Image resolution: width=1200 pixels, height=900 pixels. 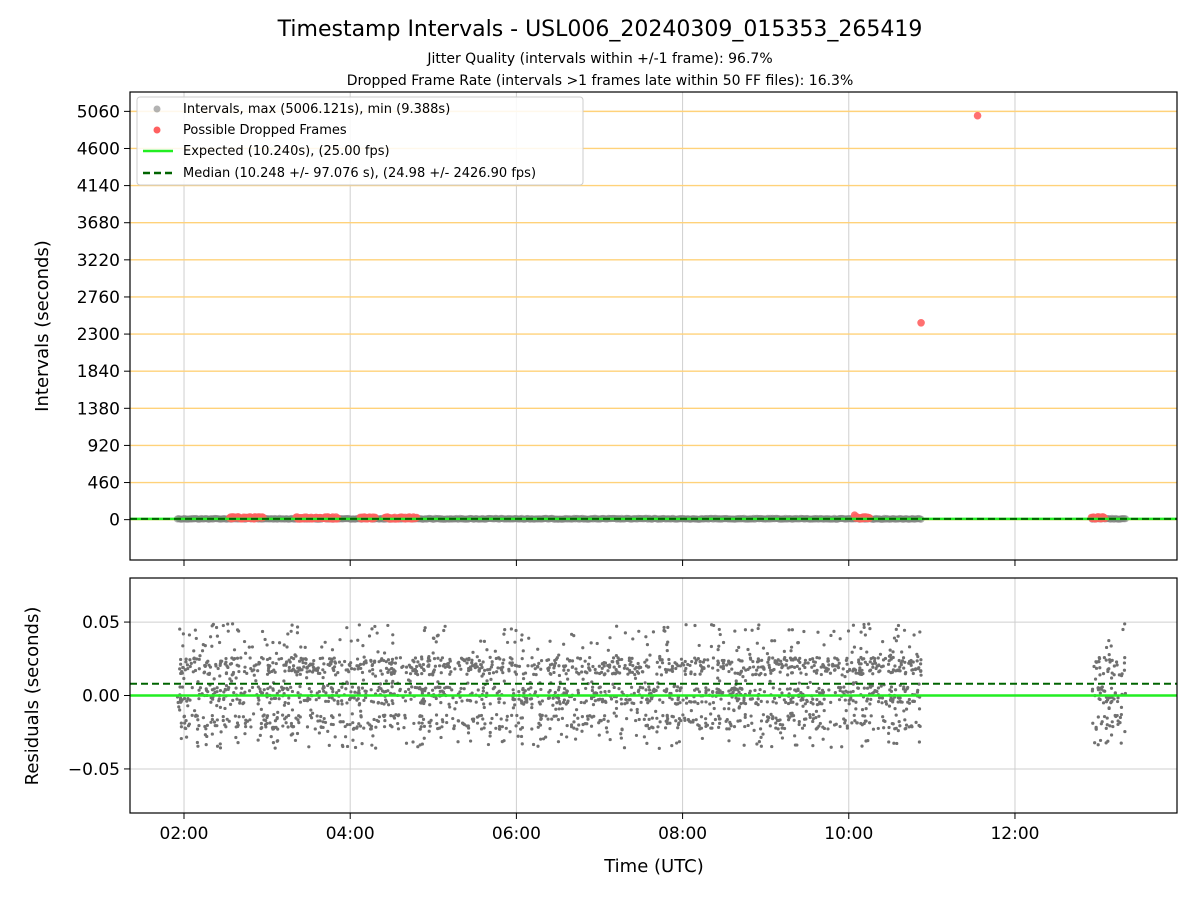 What do you see at coordinates (98, 409) in the screenshot?
I see `intervals-y-tick-label: 1380` at bounding box center [98, 409].